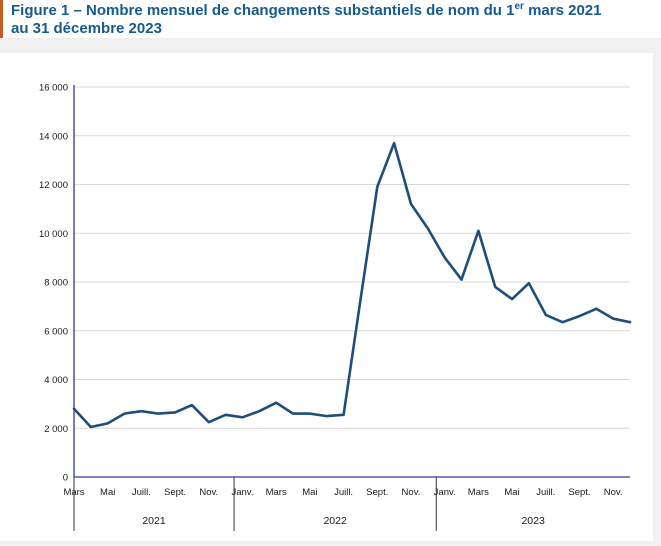 The width and height of the screenshot is (661, 546). I want to click on year-label: 2021, so click(154, 521).